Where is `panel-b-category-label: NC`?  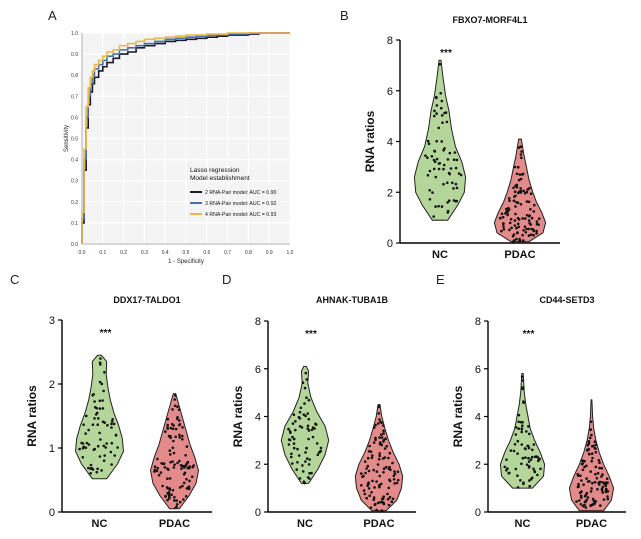 panel-b-category-label: NC is located at coordinates (440, 255).